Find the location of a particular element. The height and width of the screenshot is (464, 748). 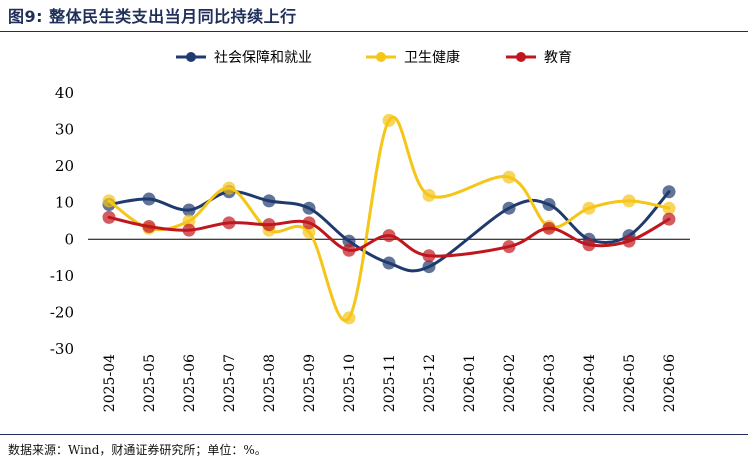

y-axis: 40 30 20 10 0 -10 -20 -30 is located at coordinates (62, 221).